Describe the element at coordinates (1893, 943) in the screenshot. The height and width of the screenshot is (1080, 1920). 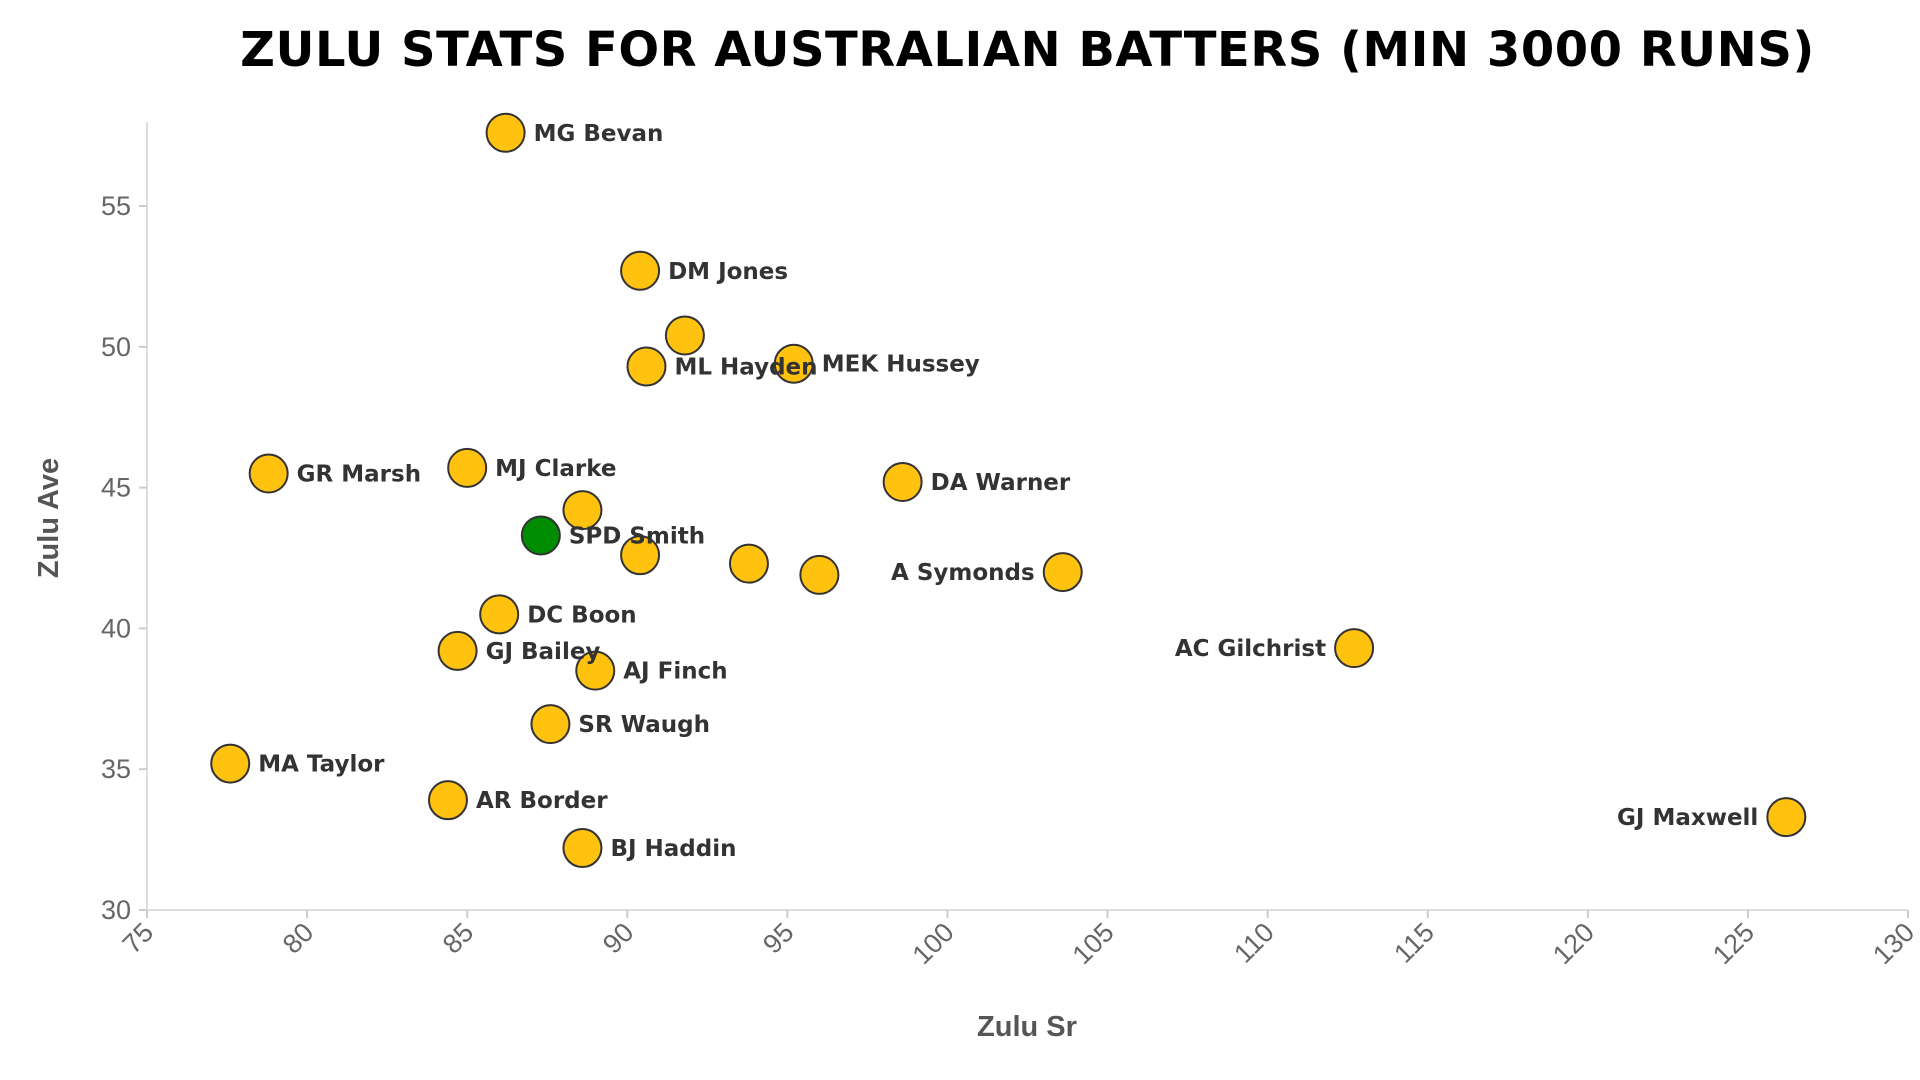
I see `x-tick-label: 130` at that location.